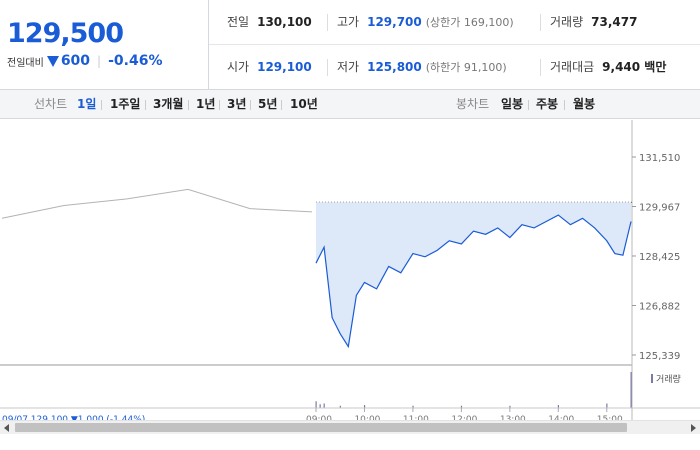 The height and width of the screenshot is (450, 700). I want to click on down-arrow-icon, so click(52, 61).